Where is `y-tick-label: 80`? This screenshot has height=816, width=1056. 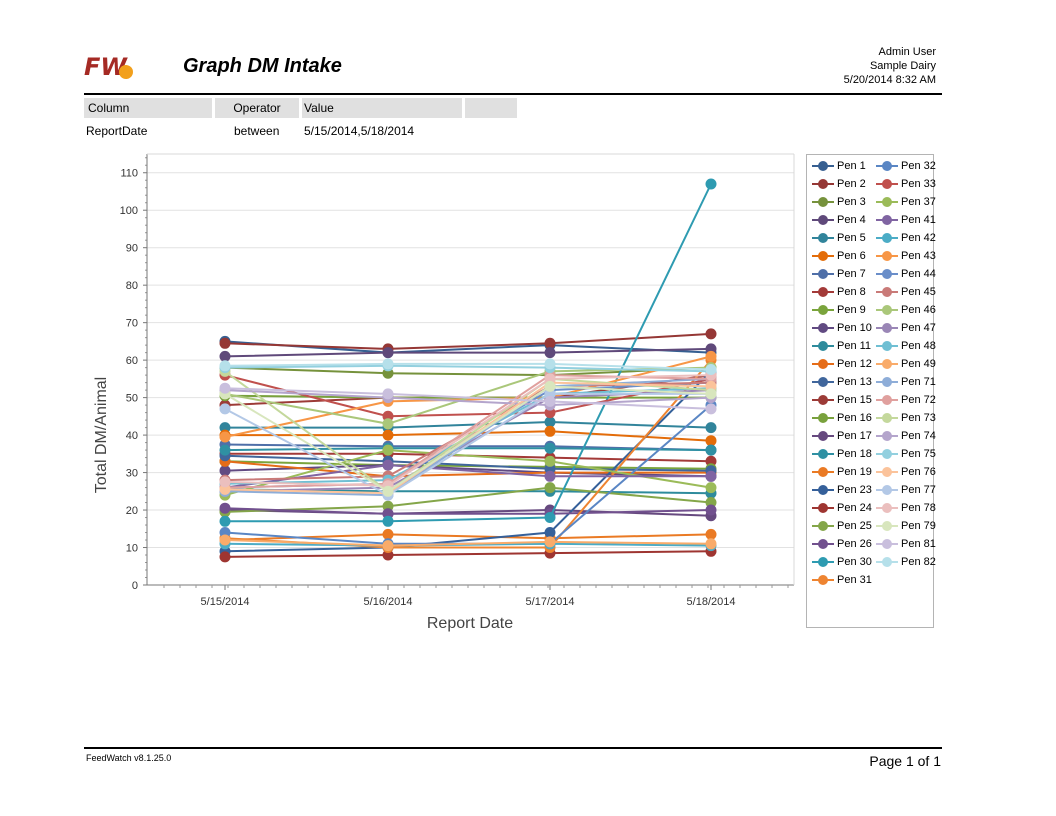 y-tick-label: 80 is located at coordinates (132, 286).